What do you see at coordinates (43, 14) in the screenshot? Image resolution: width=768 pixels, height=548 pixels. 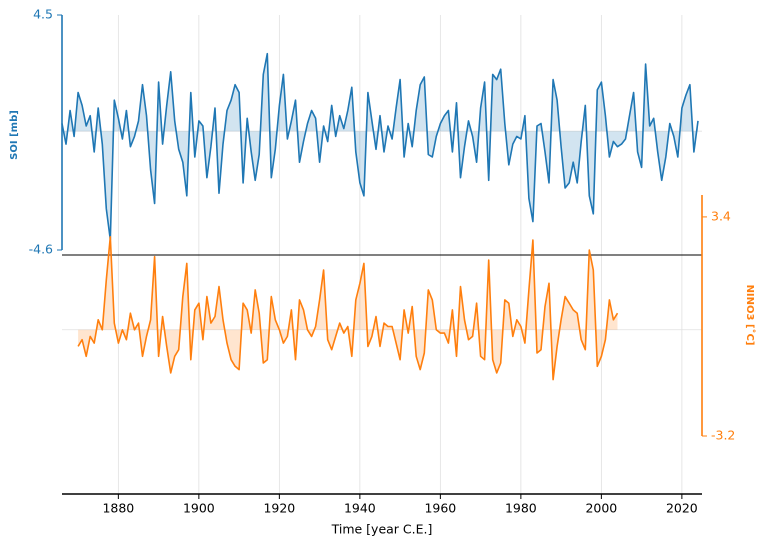 I see `y-tick-label: 4.5` at bounding box center [43, 14].